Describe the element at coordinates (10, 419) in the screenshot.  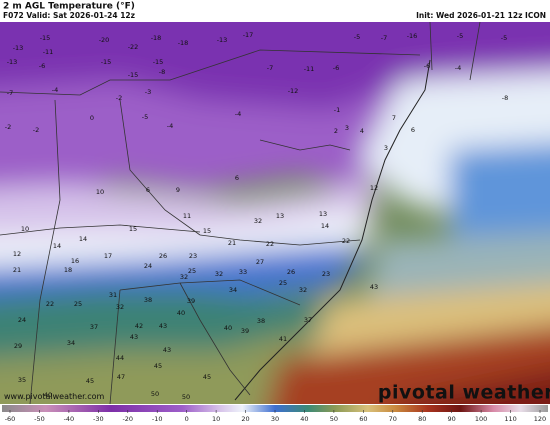
I see `colorbar-label: -60` at that location.